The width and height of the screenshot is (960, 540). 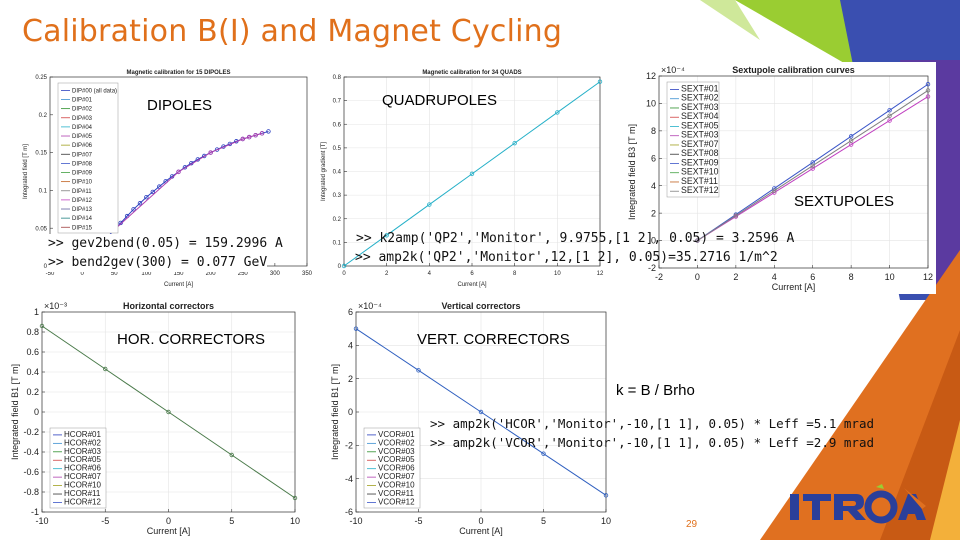 What do you see at coordinates (396, 485) in the screenshot?
I see `vert_correctors-legend-entry: VCOR#10` at bounding box center [396, 485].